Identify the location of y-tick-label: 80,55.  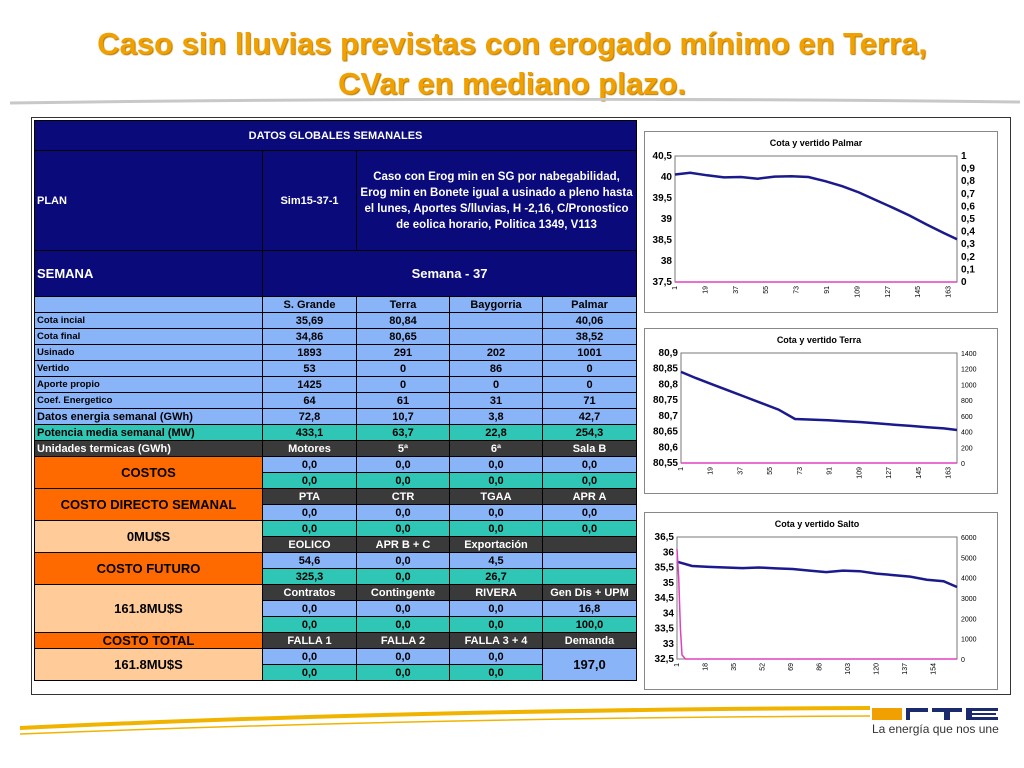
(665, 463).